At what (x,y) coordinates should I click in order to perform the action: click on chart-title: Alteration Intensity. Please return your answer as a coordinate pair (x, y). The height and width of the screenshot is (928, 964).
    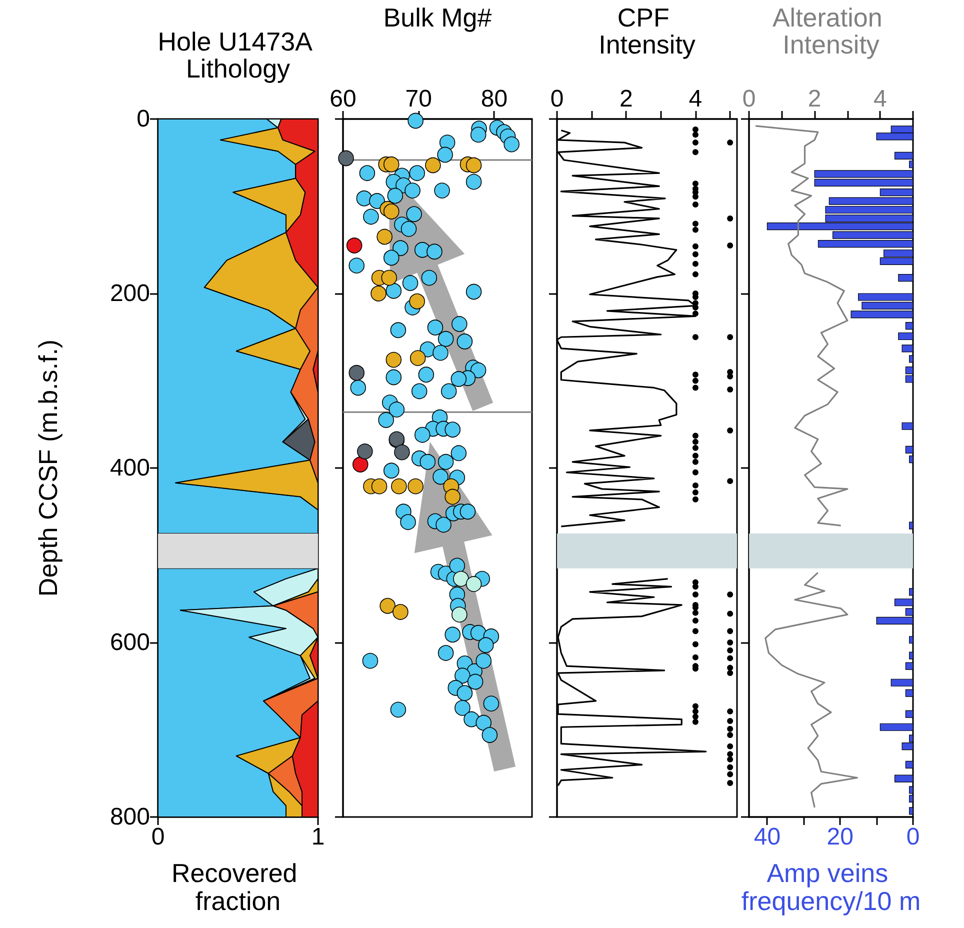
    Looking at the image, I should click on (831, 31).